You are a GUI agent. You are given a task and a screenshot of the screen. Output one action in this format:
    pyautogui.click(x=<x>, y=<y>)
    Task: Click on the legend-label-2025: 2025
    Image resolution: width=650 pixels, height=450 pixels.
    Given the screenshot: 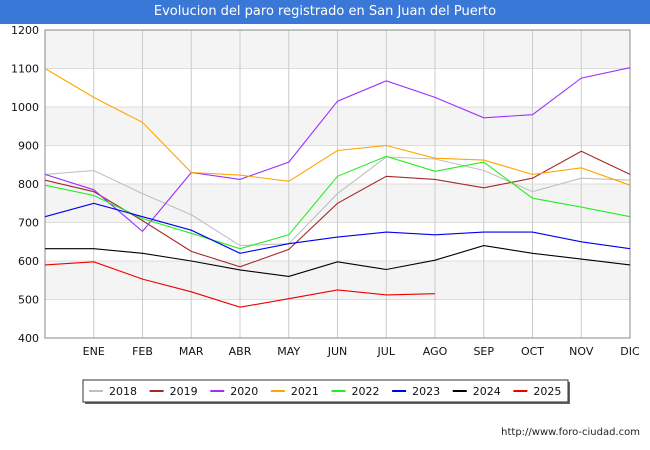 What is the action you would take?
    pyautogui.click(x=547, y=391)
    